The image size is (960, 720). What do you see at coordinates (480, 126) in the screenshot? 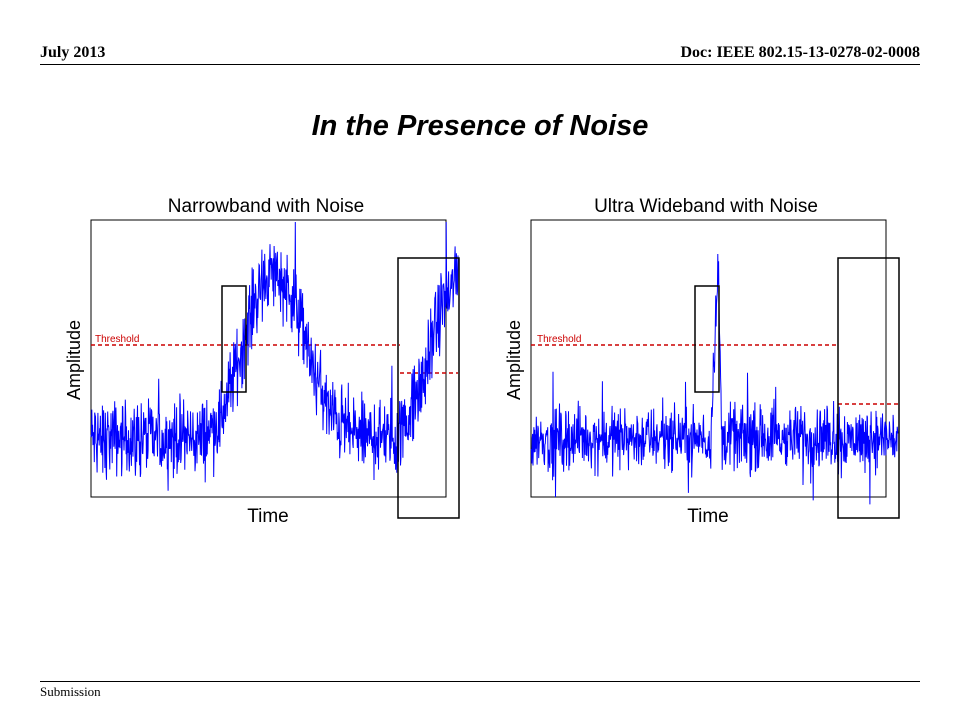
I see `slide-title: In the Presence of Noise` at bounding box center [480, 126].